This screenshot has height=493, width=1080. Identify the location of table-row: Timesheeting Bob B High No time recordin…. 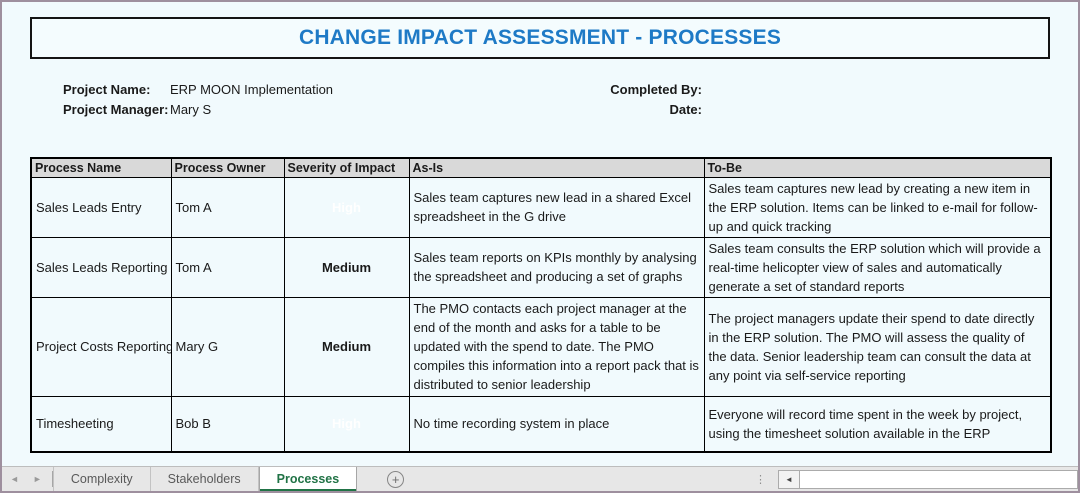
(541, 424).